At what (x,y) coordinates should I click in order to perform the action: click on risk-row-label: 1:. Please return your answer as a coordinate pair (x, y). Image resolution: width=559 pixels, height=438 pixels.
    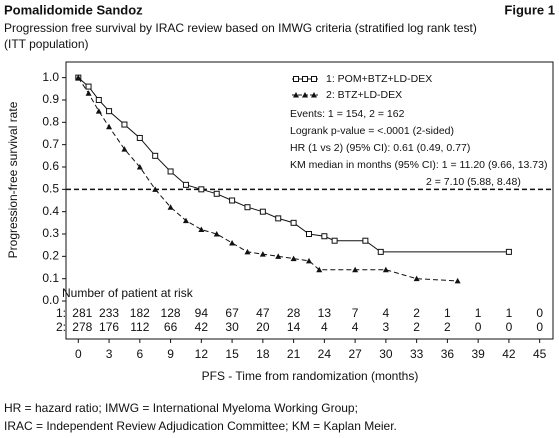
    Looking at the image, I should click on (61, 313).